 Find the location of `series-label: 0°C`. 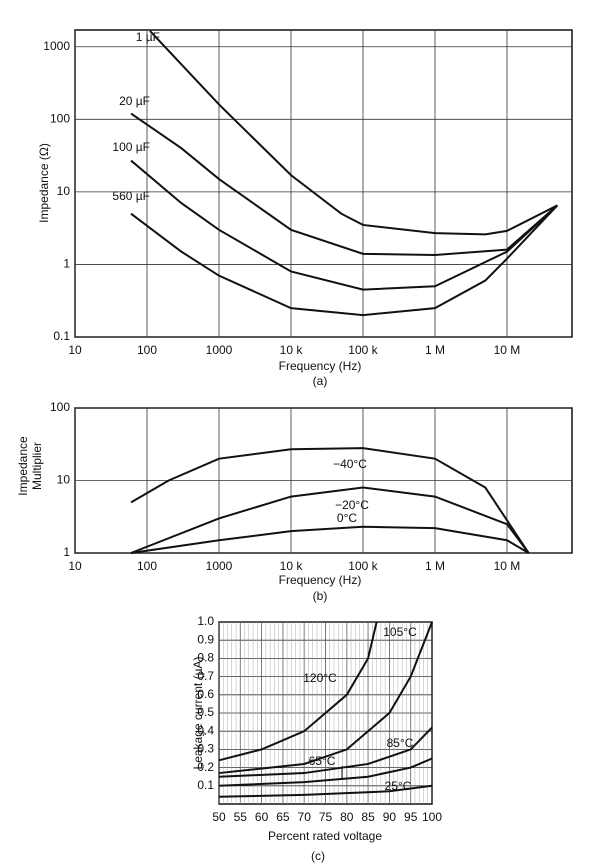

series-label: 0°C is located at coordinates (347, 518).